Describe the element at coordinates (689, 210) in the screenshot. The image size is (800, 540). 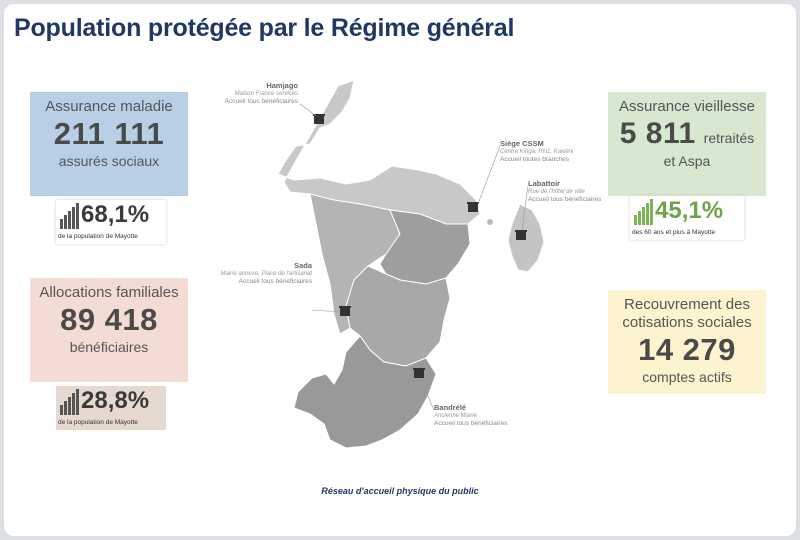
I see `stat-percent: 45,1%` at that location.